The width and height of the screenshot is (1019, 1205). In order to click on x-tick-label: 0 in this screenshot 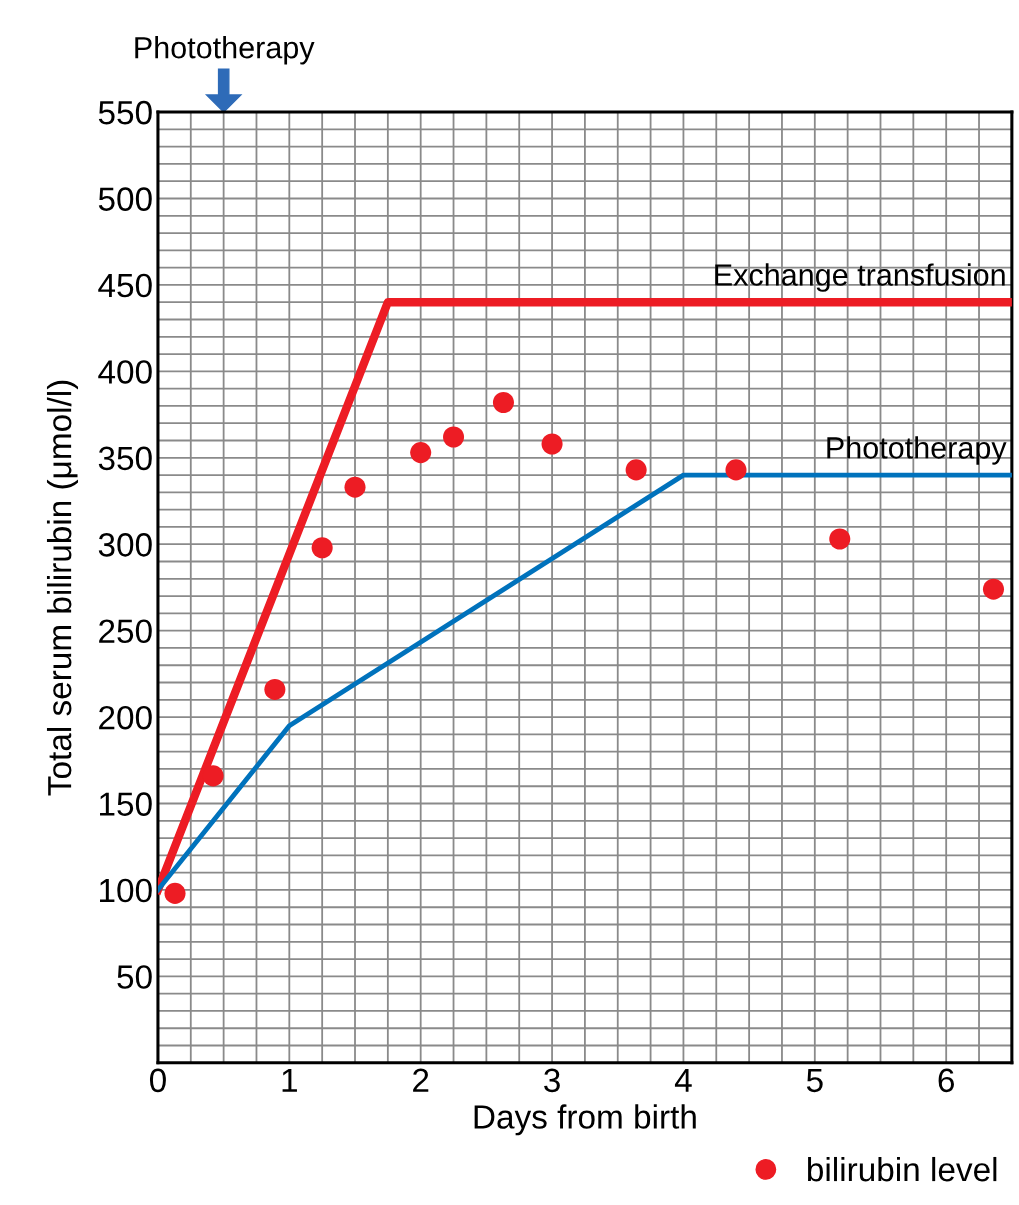, I will do `click(157, 1080)`.